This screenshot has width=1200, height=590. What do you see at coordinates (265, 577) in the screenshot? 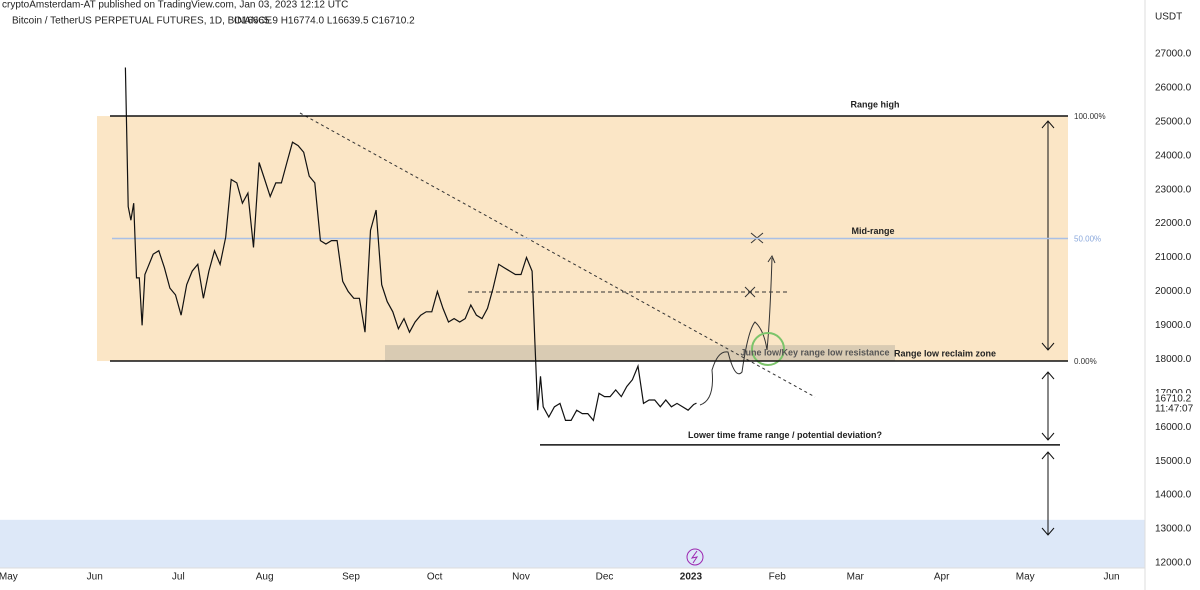
I see `x-tick-label: Aug` at bounding box center [265, 577].